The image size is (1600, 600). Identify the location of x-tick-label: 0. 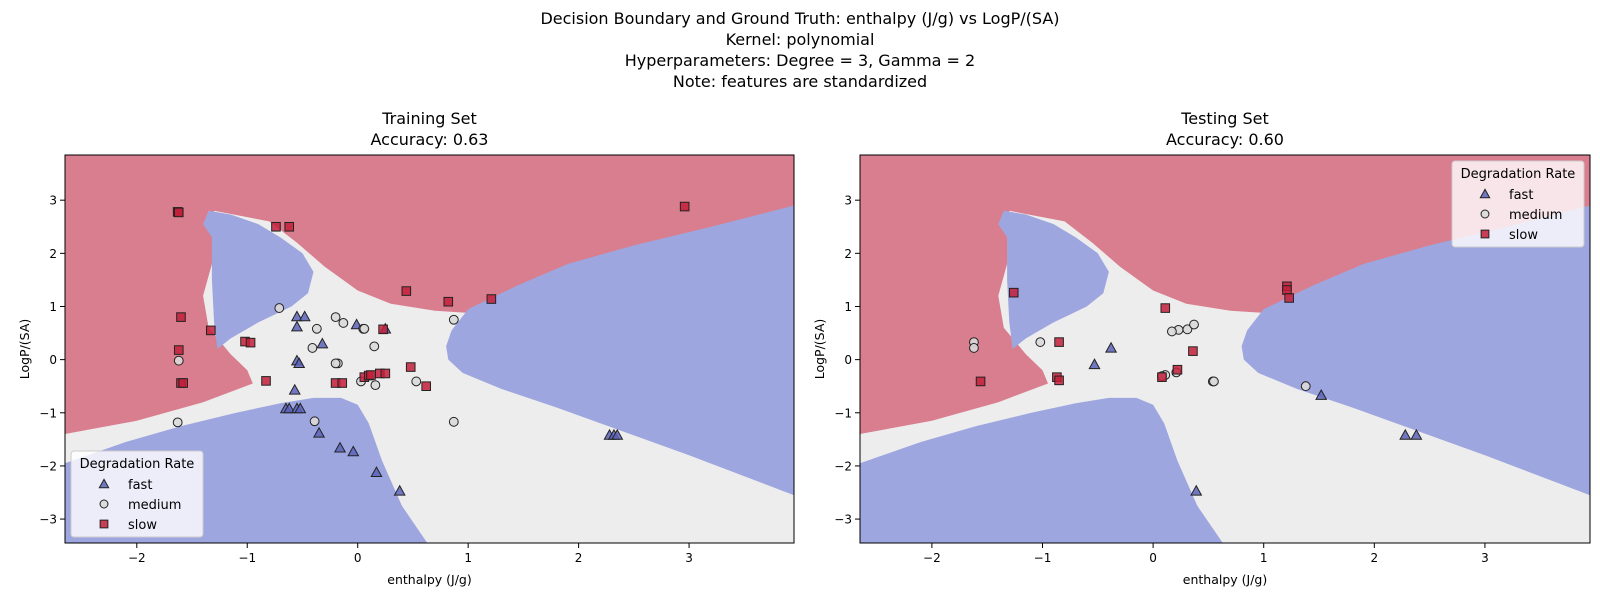
(358, 558).